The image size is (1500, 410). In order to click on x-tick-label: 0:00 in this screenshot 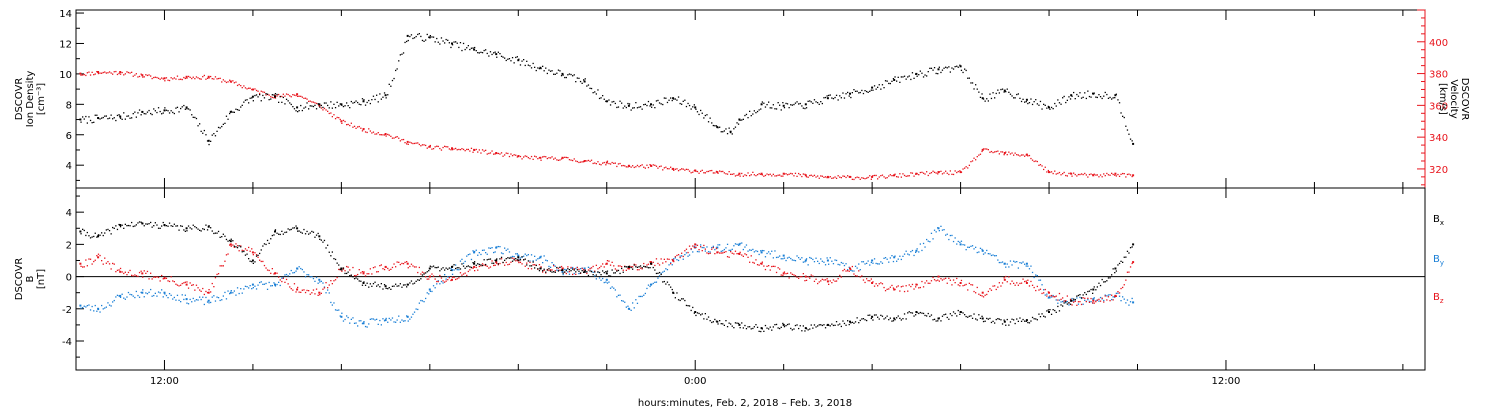, I will do `click(695, 381)`.